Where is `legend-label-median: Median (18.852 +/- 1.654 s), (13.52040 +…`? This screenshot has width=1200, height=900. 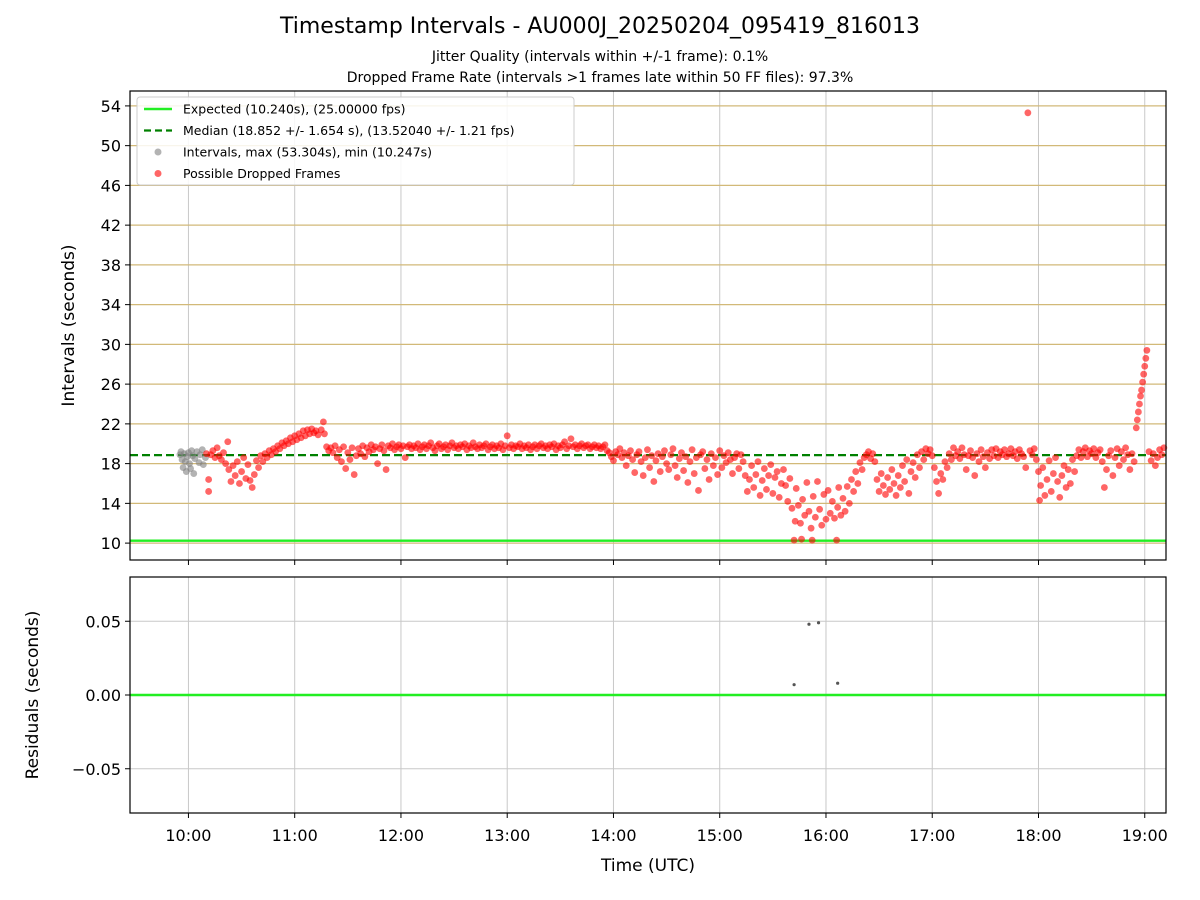
legend-label-median: Median (18.852 +/- 1.654 s), (13.52040 +… is located at coordinates (348, 130).